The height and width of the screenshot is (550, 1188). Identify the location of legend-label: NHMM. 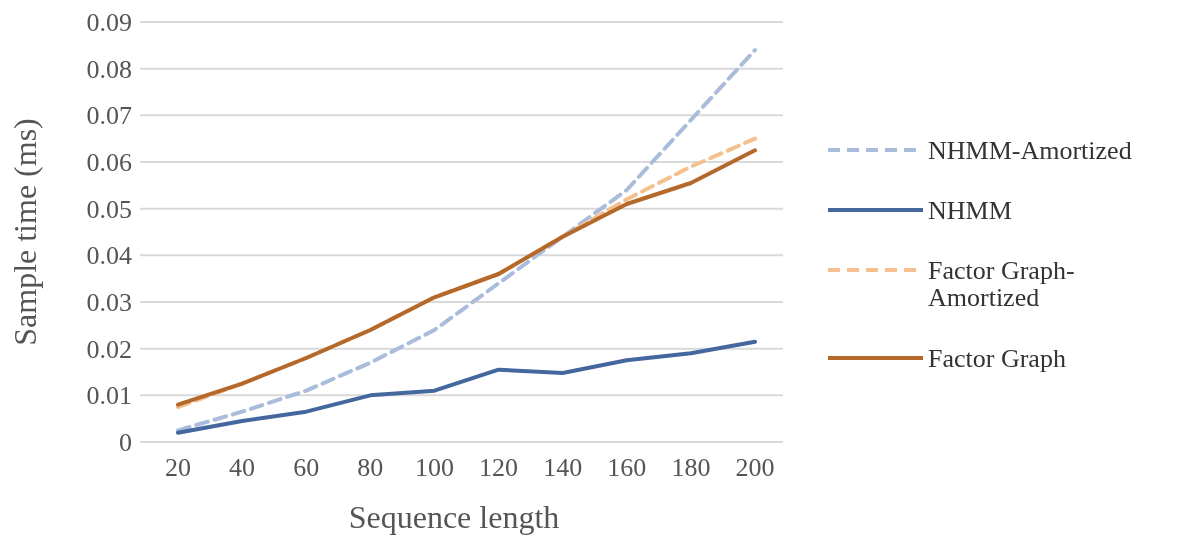
(970, 211).